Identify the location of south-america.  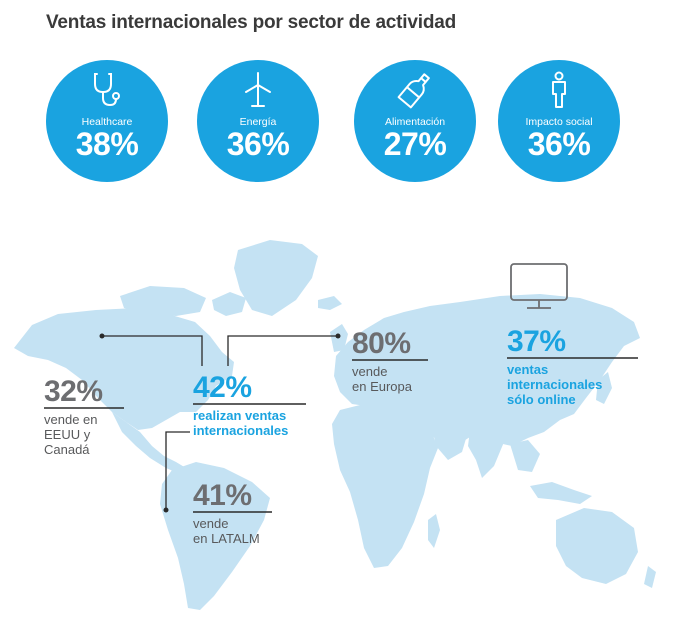
(215, 536).